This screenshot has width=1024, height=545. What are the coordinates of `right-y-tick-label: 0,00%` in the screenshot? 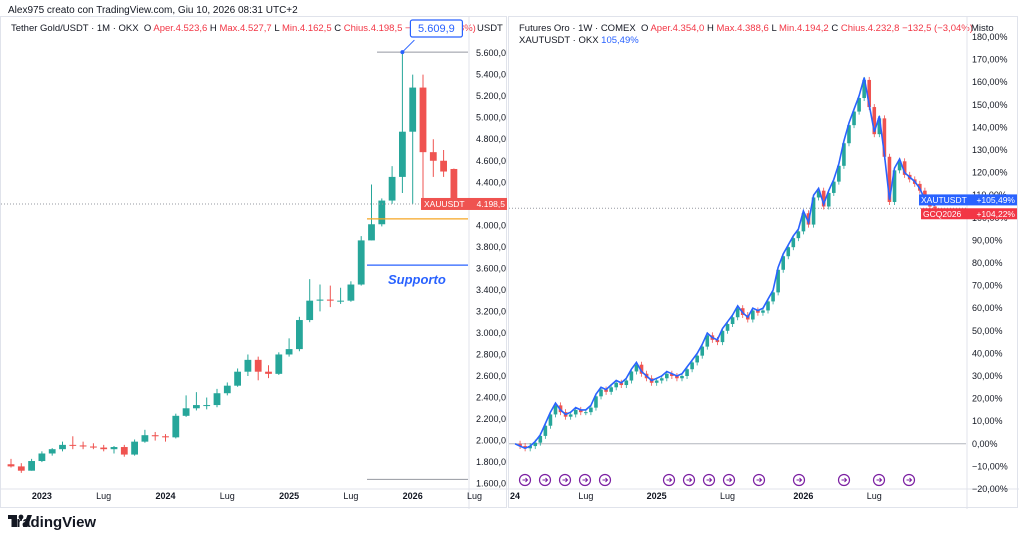 It's located at (985, 444).